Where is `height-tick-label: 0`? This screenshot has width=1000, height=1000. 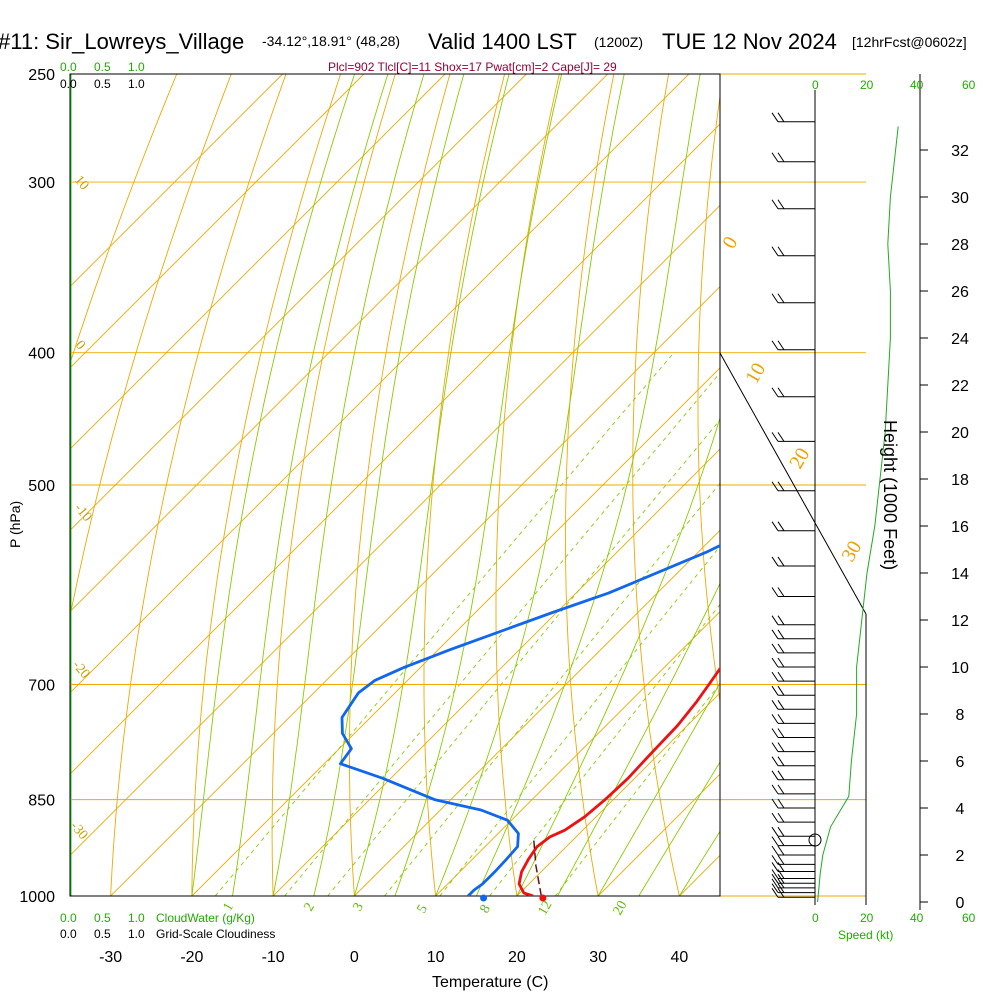
height-tick-label: 0 is located at coordinates (960, 903).